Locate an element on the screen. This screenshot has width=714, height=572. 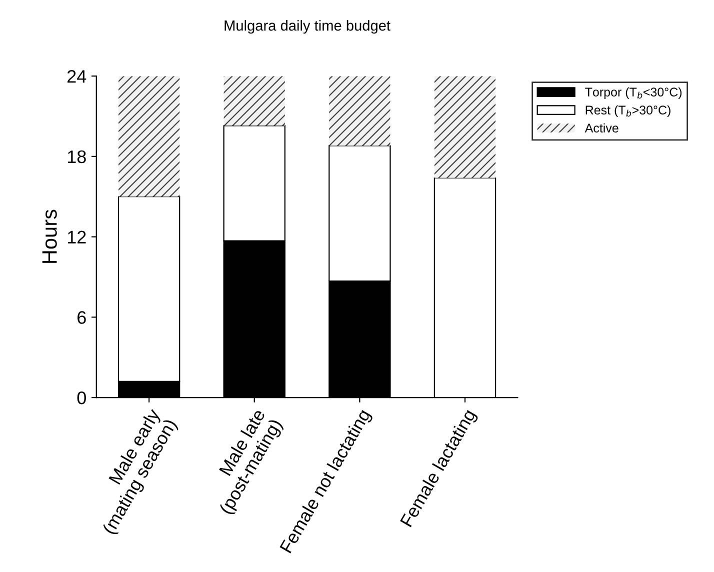
y-tick-label: 6 is located at coordinates (82, 317).